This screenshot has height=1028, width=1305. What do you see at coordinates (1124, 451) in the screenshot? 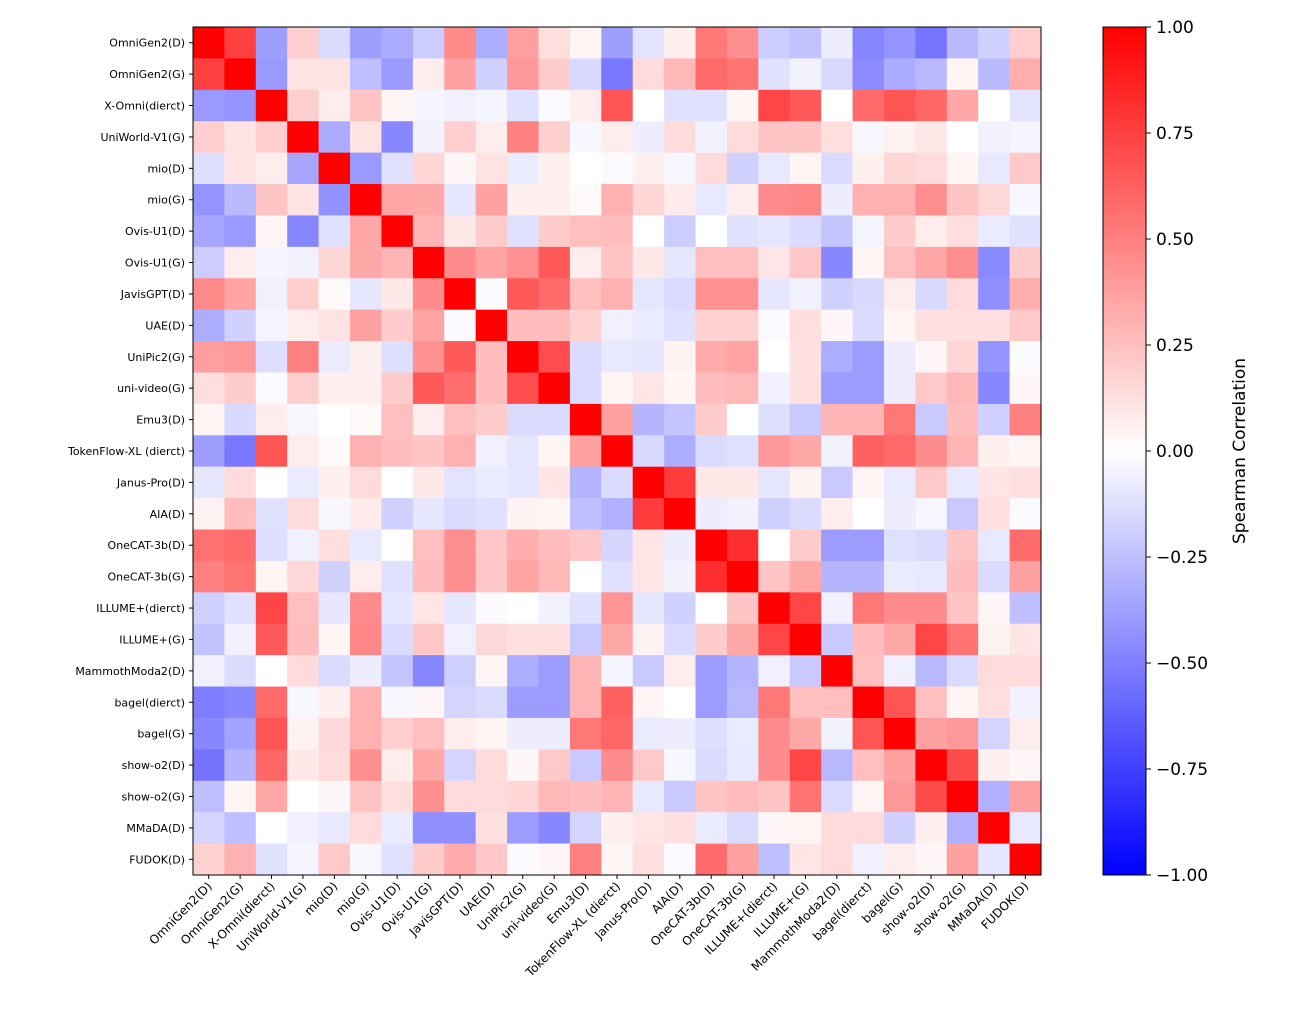
I see `colorbar` at bounding box center [1124, 451].